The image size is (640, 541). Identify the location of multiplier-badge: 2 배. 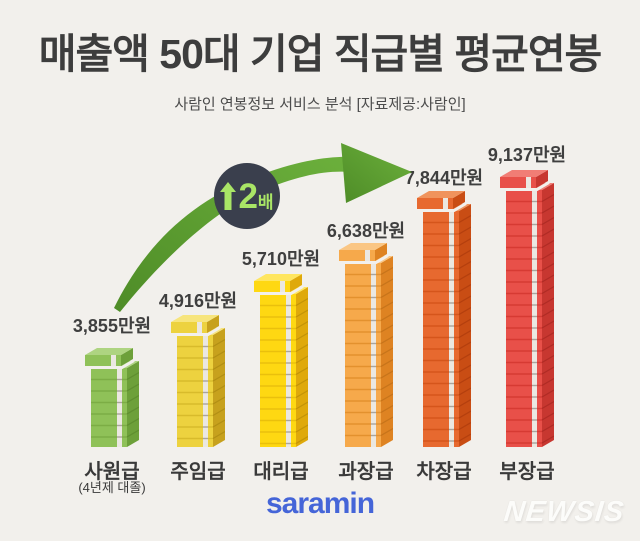
(247, 196).